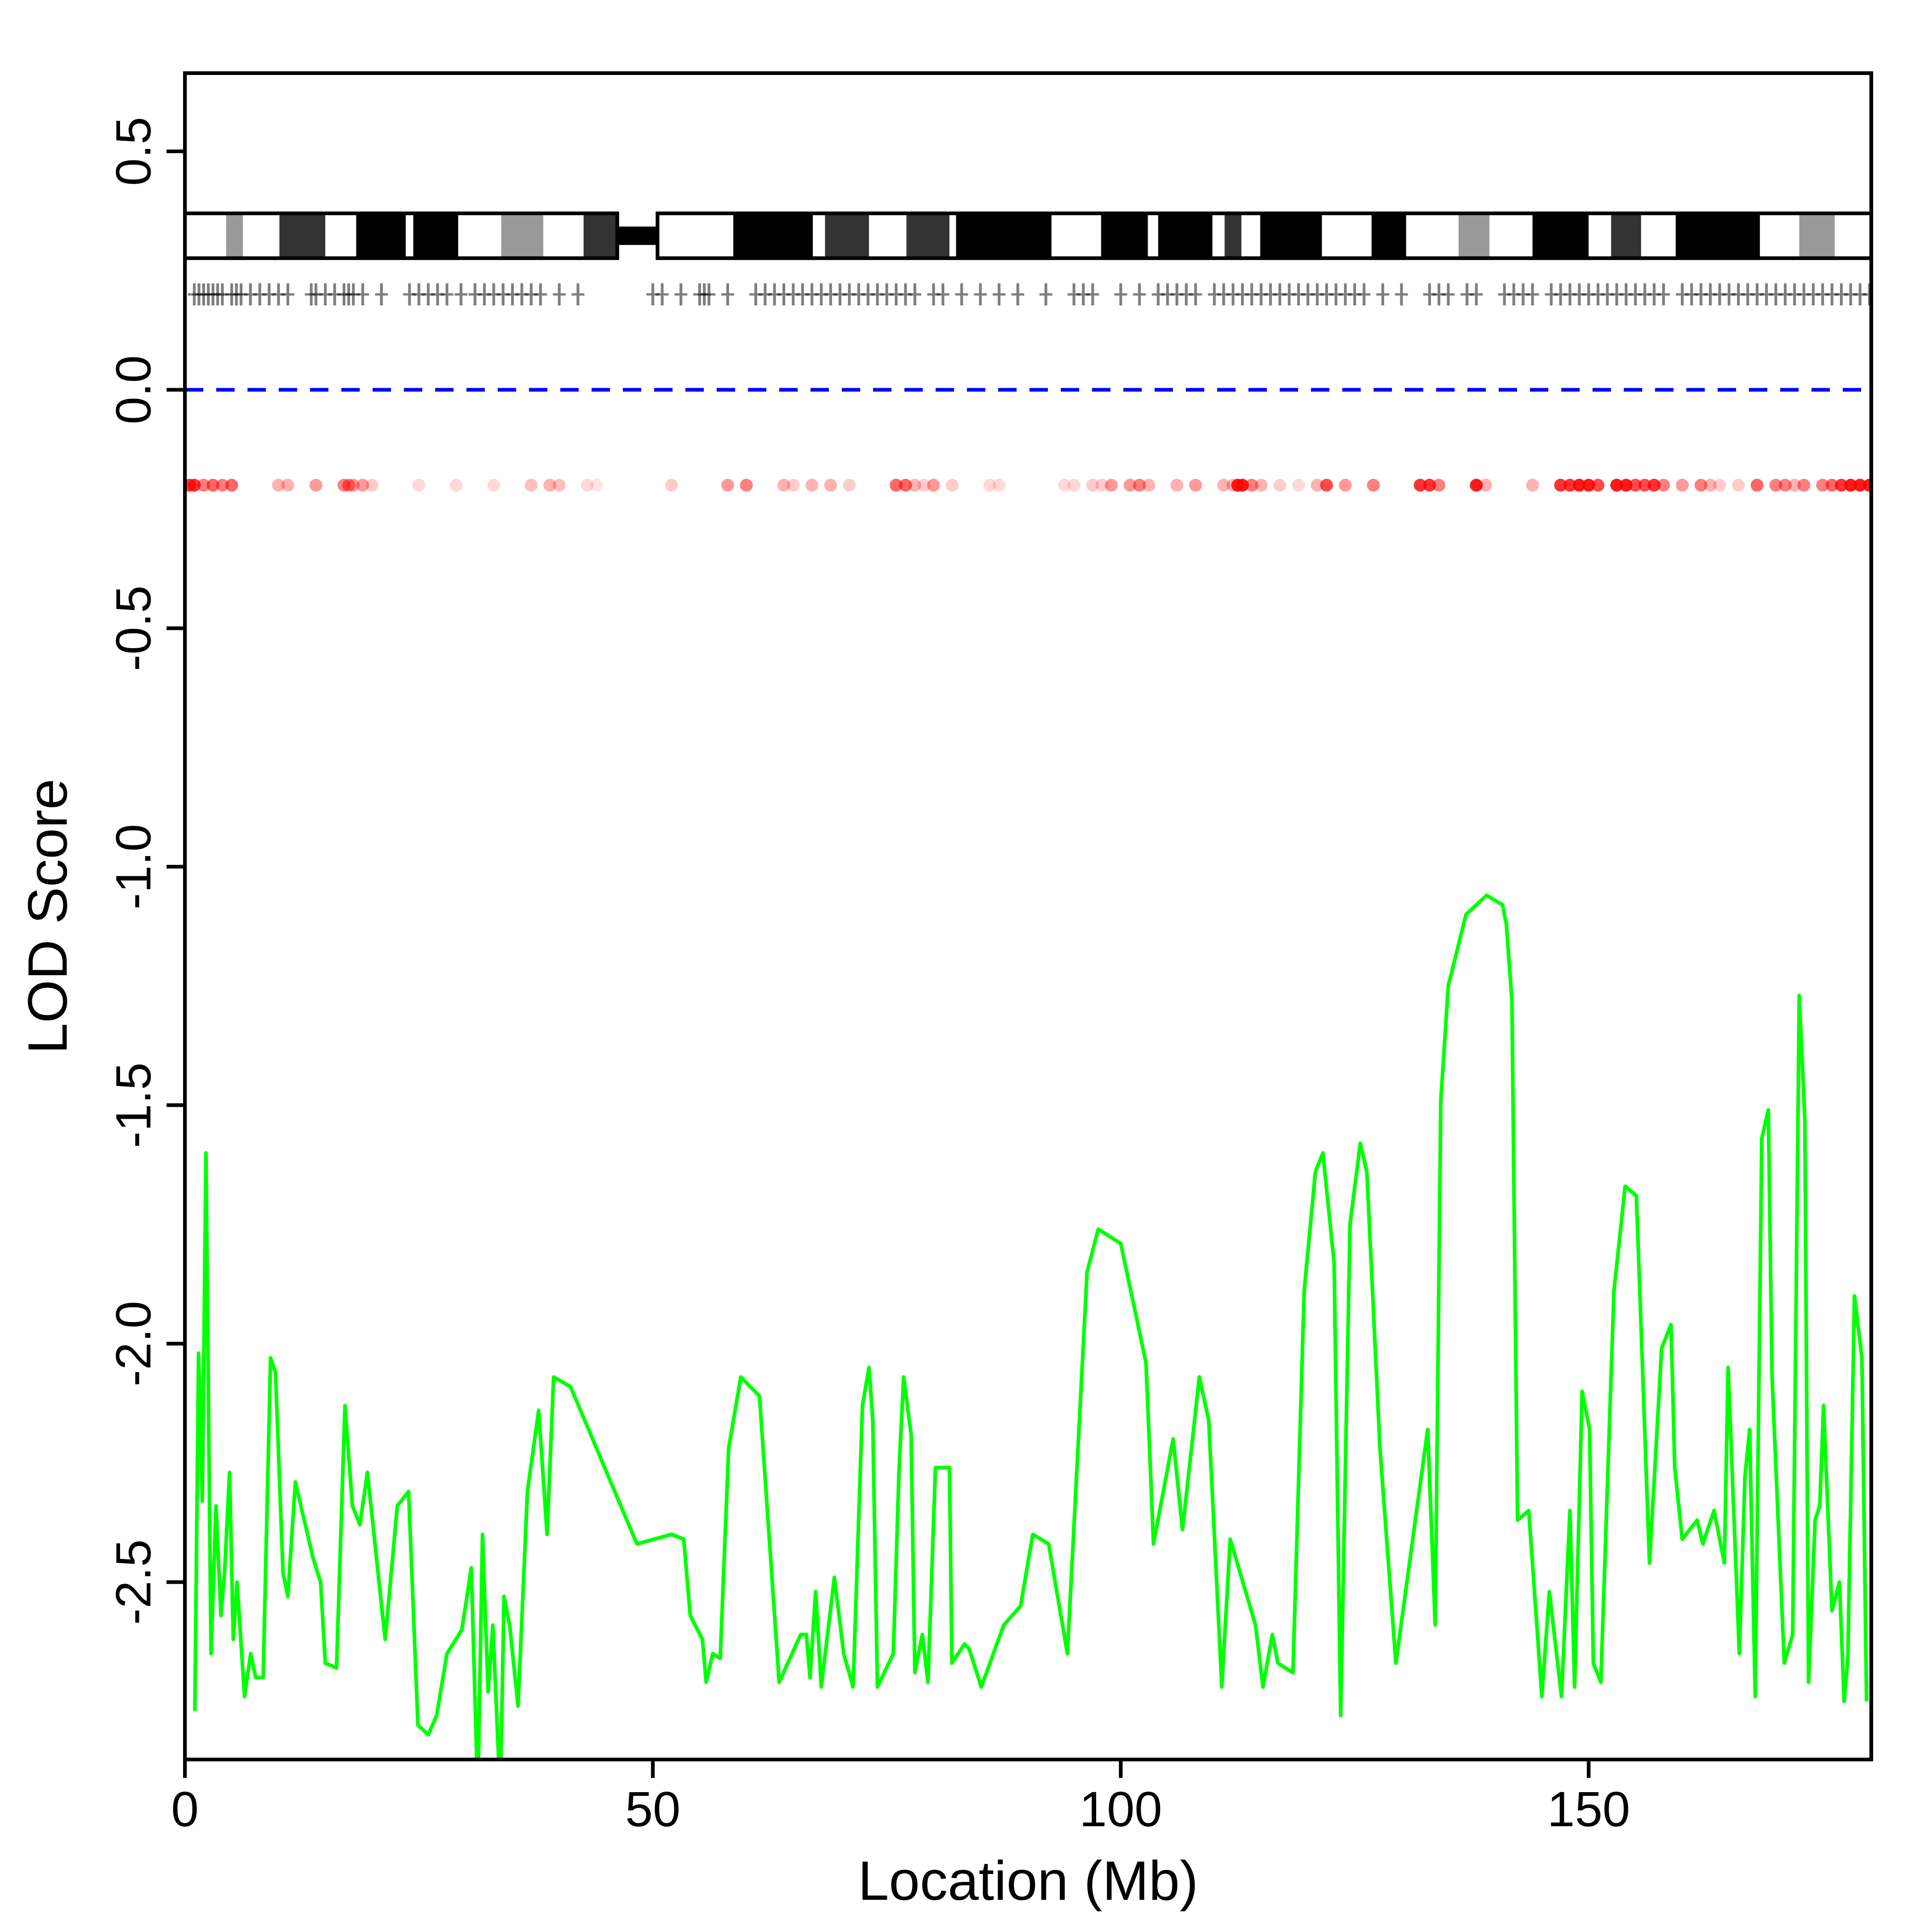 Image resolution: width=1932 pixels, height=1932 pixels. I want to click on x-tick-label: 100, so click(1120, 1809).